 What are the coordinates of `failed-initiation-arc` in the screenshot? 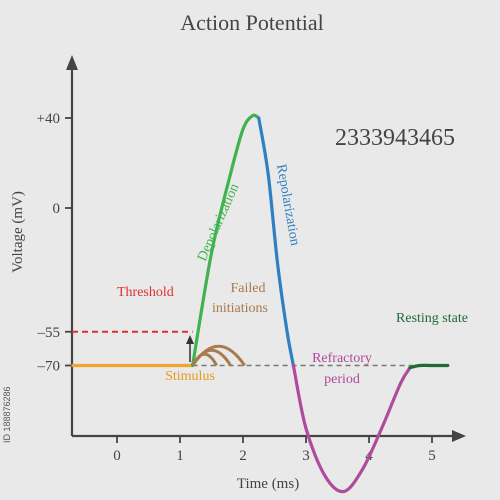 It's located at (218, 356).